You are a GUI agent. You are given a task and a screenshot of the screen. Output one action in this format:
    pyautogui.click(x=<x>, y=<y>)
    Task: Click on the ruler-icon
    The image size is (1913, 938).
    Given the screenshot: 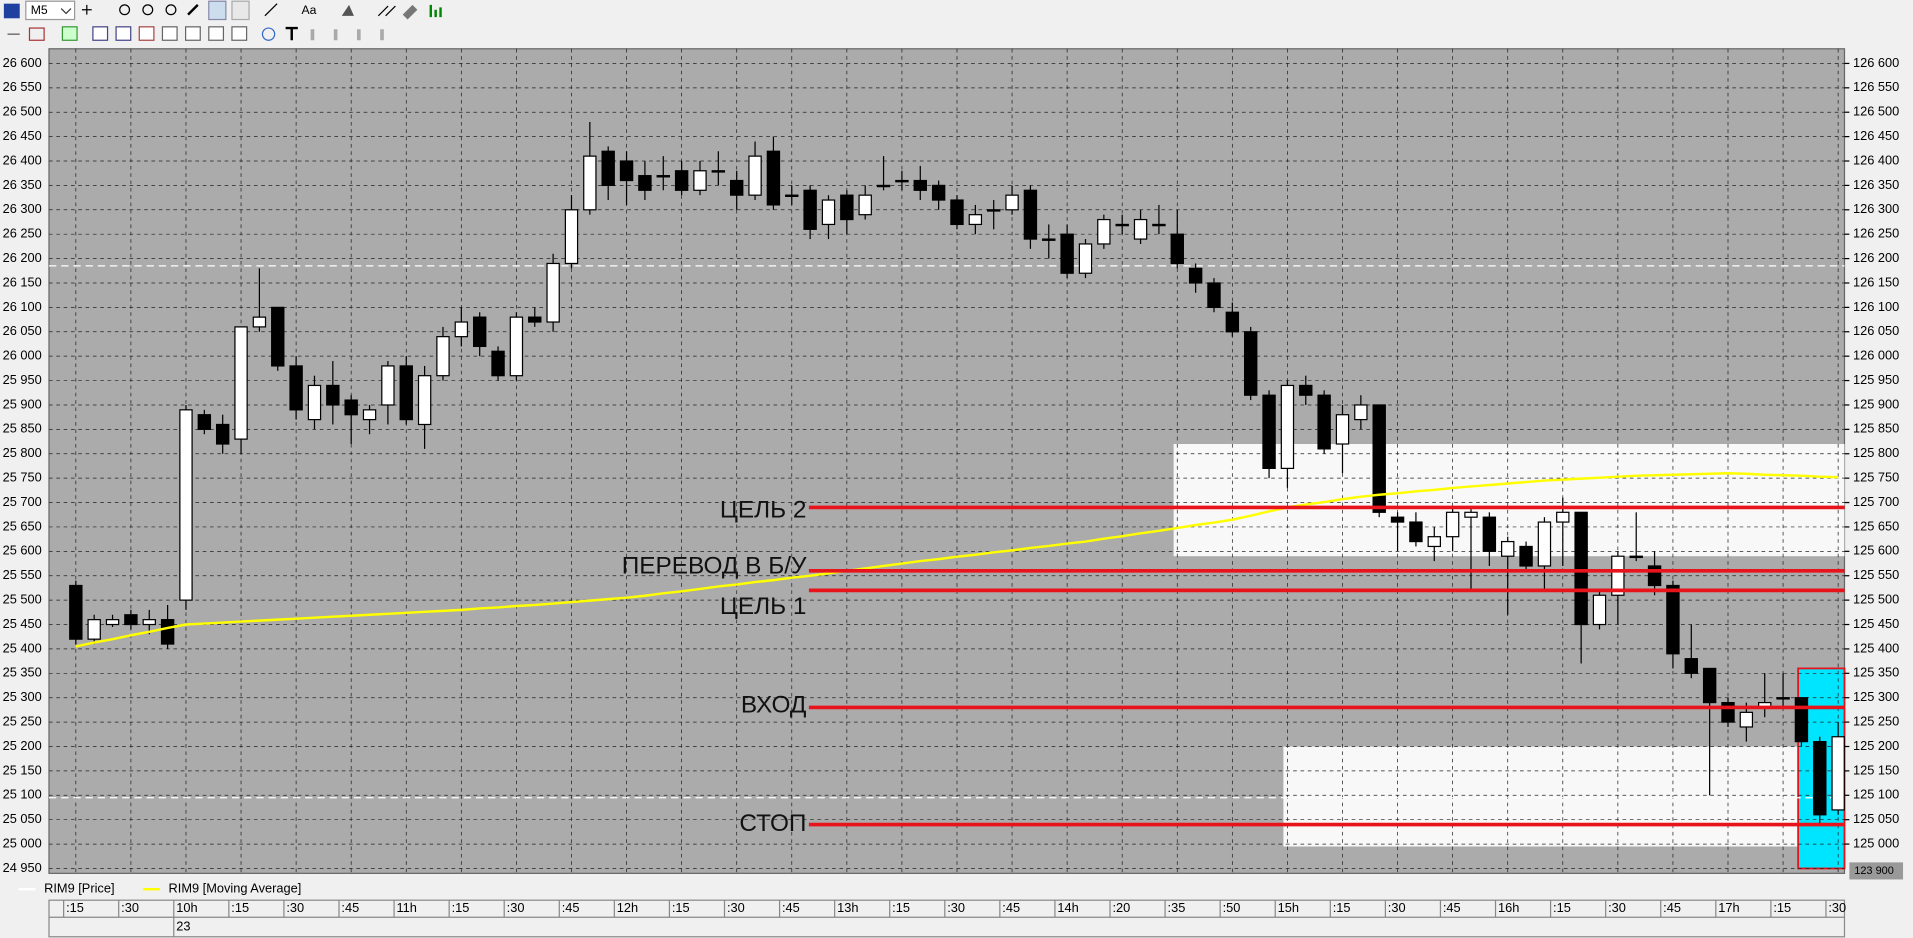 What is the action you would take?
    pyautogui.click(x=193, y=10)
    